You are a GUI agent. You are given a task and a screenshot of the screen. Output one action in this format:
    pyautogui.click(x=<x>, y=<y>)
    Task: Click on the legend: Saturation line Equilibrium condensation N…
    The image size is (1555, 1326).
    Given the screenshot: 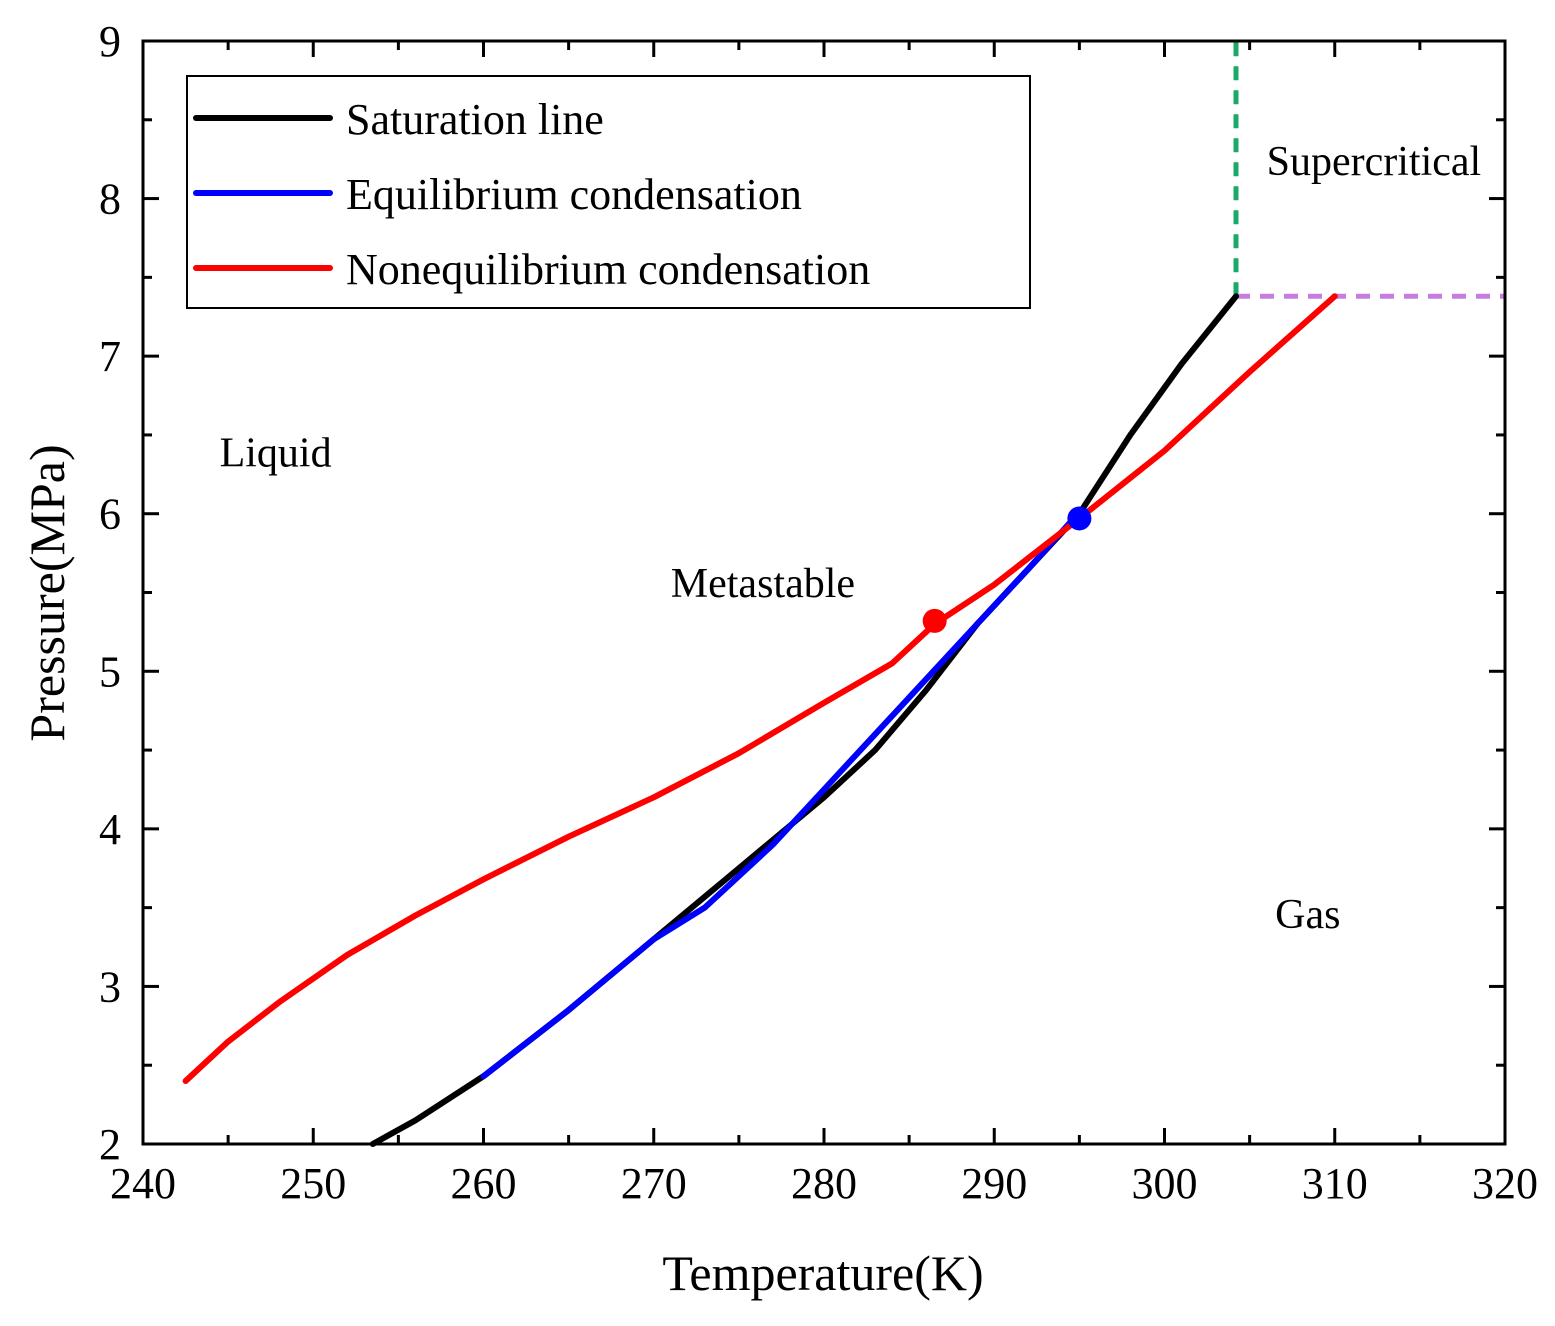 What is the action you would take?
    pyautogui.click(x=608, y=192)
    